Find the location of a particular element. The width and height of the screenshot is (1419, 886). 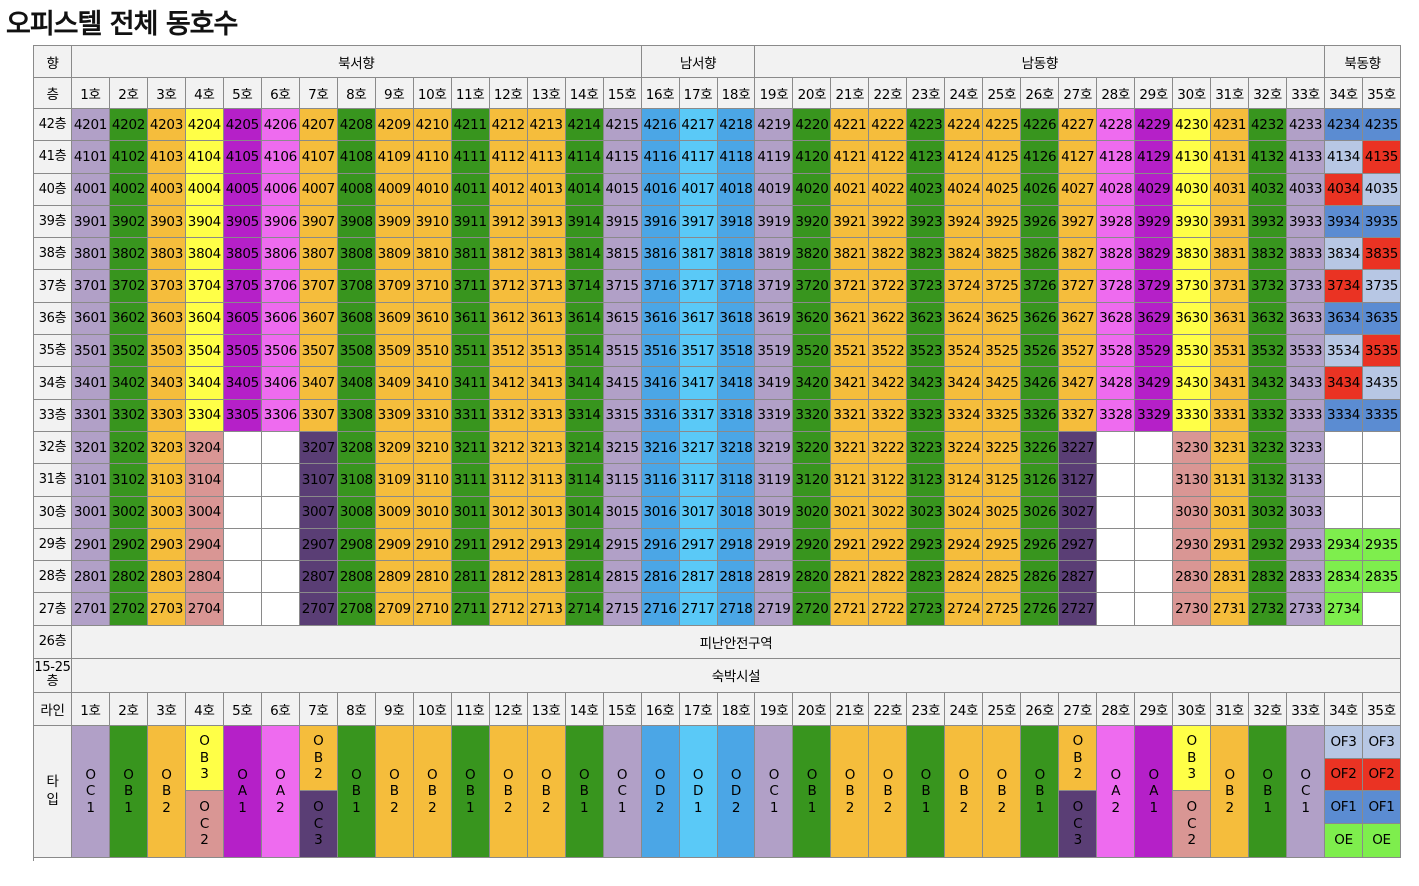

unit-cell: 2903 is located at coordinates (166, 545).